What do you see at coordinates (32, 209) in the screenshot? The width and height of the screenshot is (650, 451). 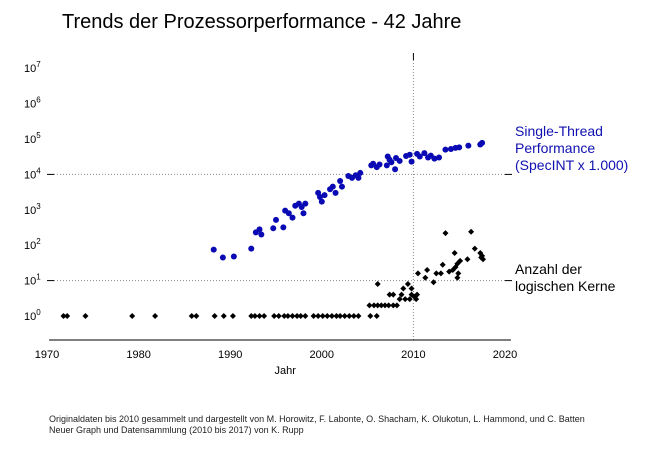 I see `y-tick-label: 10³` at bounding box center [32, 209].